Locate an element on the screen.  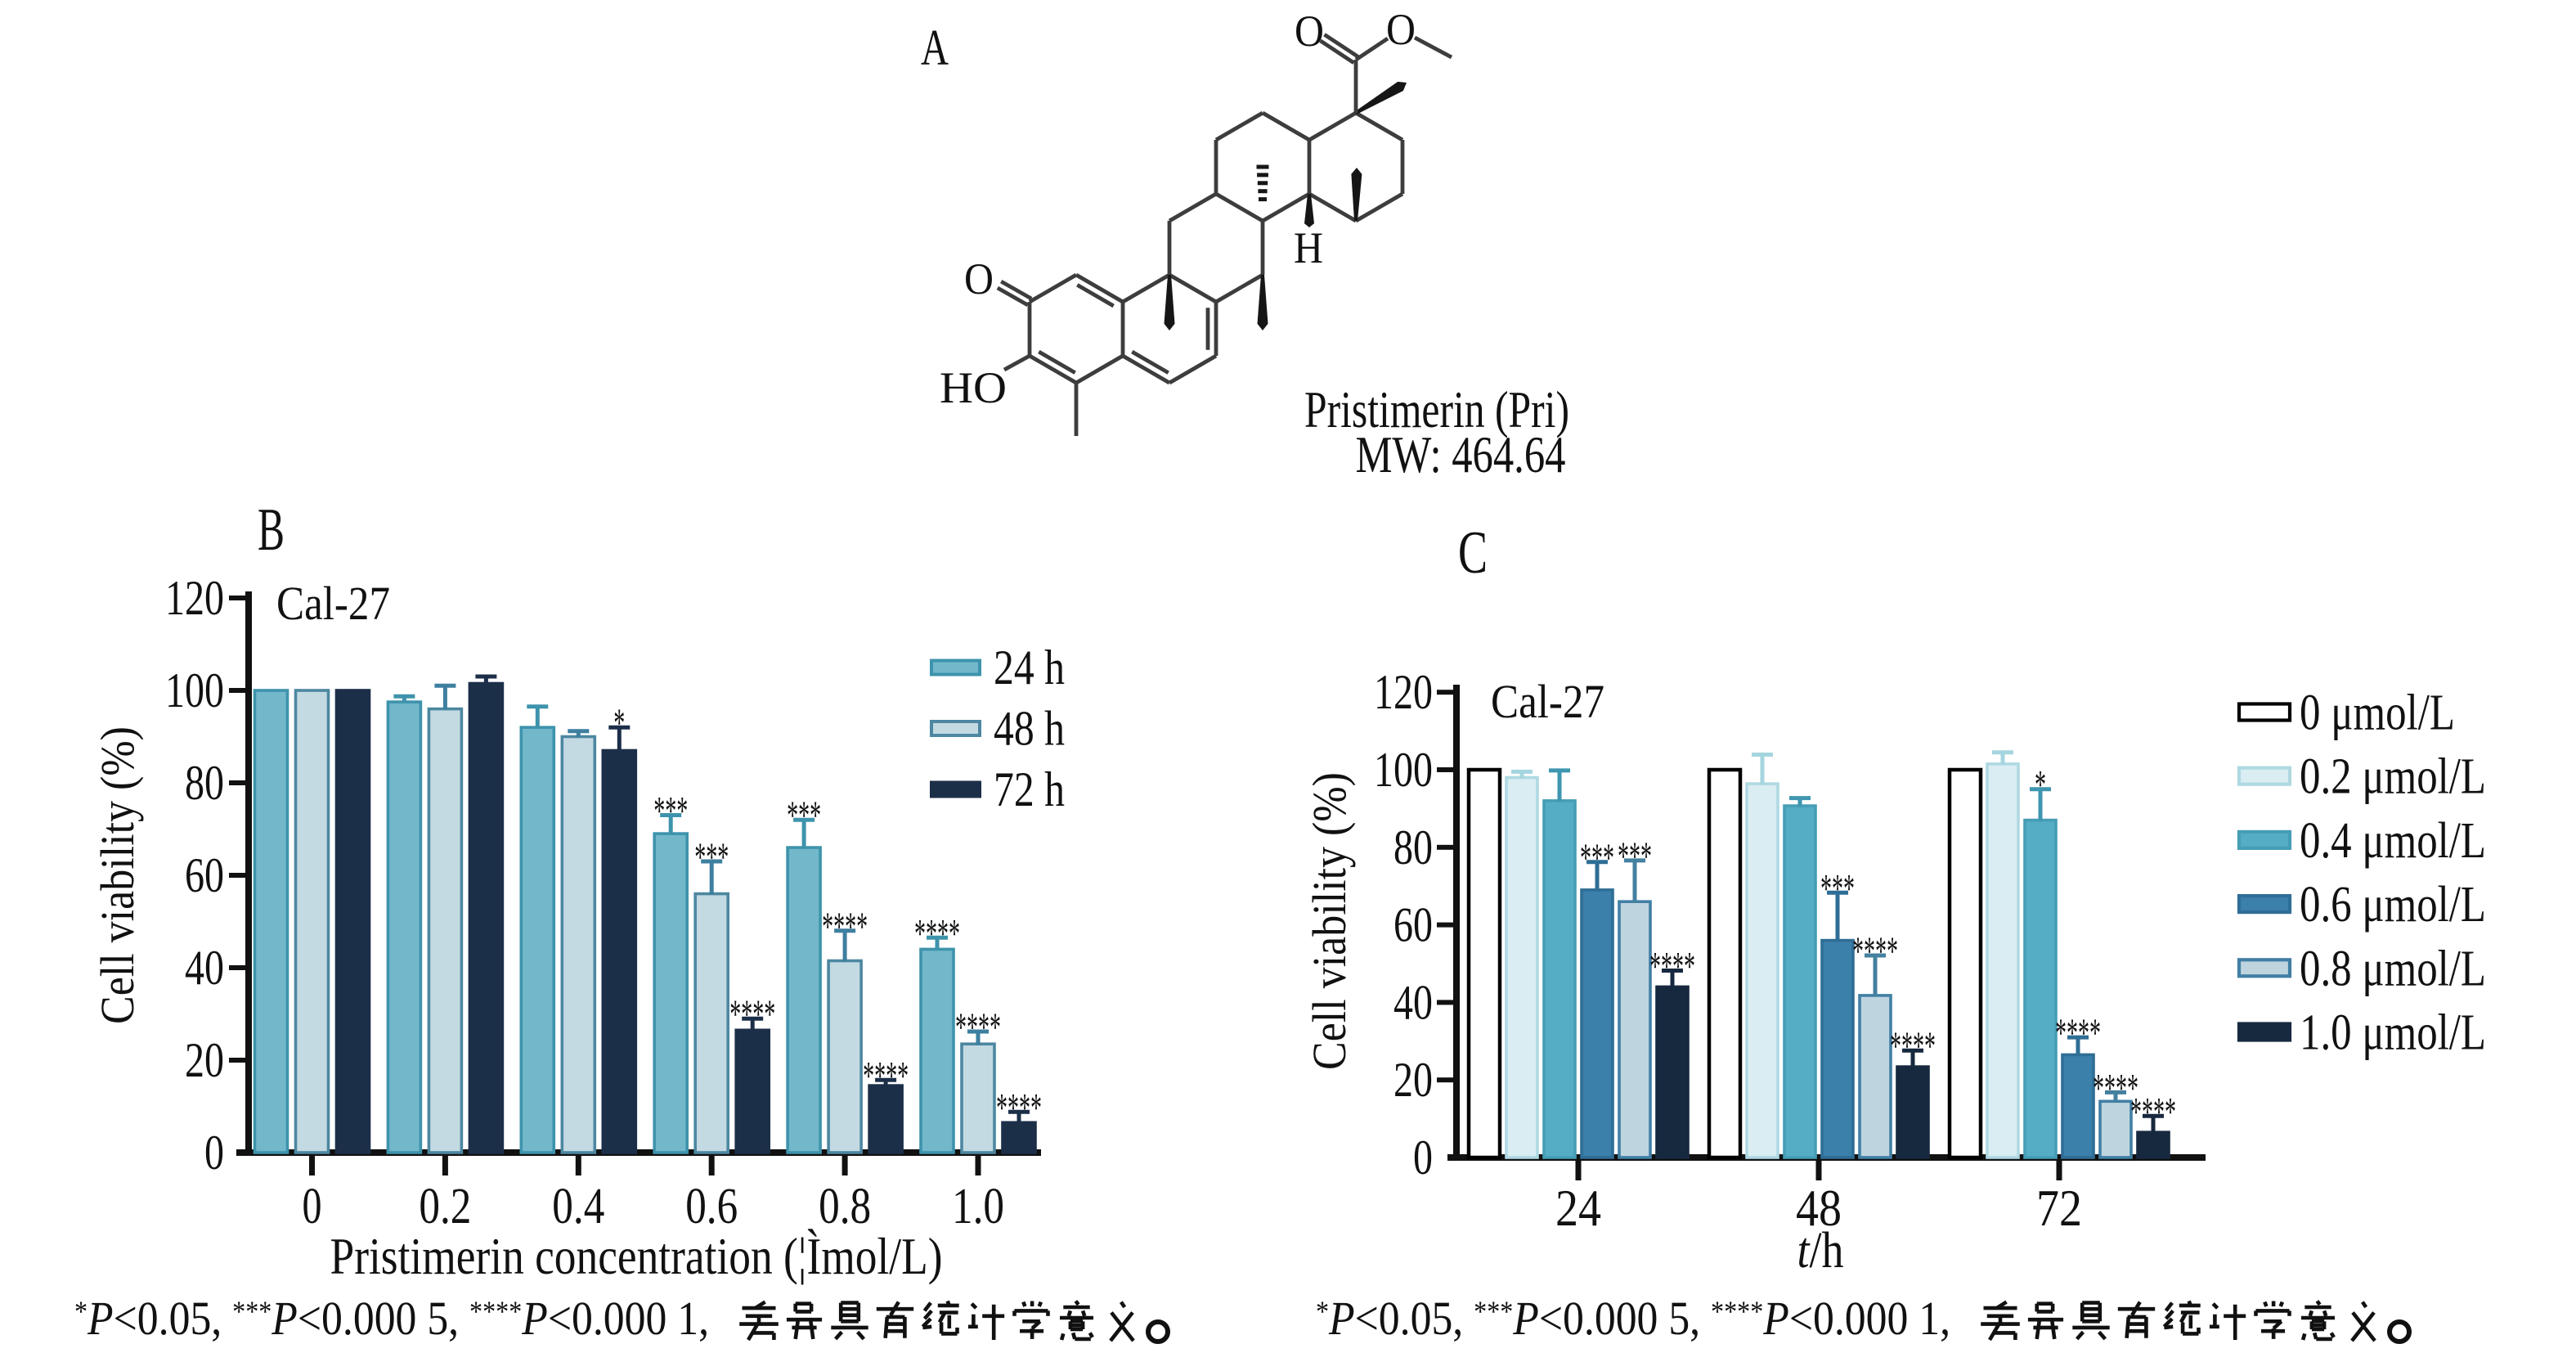
svg-text: A is located at coordinates (935, 48).